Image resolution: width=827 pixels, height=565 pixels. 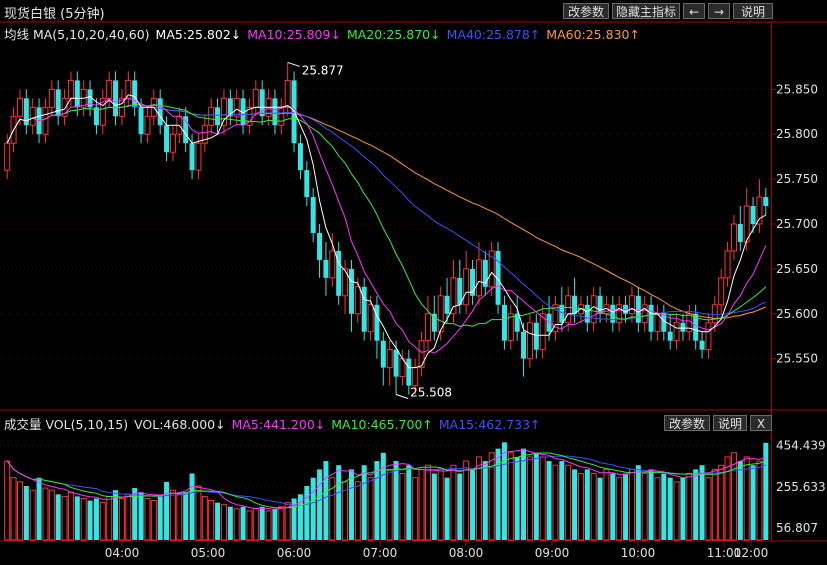 What do you see at coordinates (761, 423) in the screenshot?
I see `vol-close-icon: X` at bounding box center [761, 423].